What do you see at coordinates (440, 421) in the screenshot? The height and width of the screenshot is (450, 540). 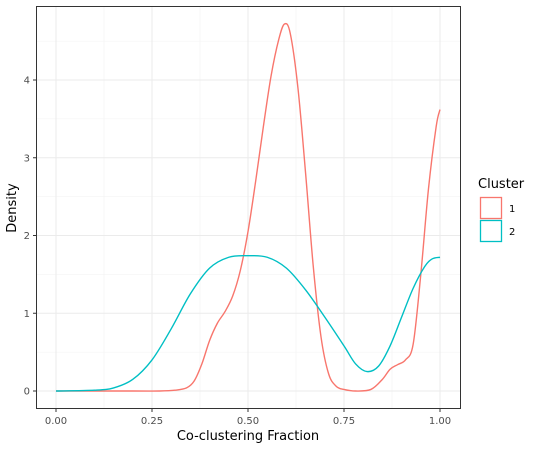 I see `x-tick-label: 1.00` at bounding box center [440, 421].